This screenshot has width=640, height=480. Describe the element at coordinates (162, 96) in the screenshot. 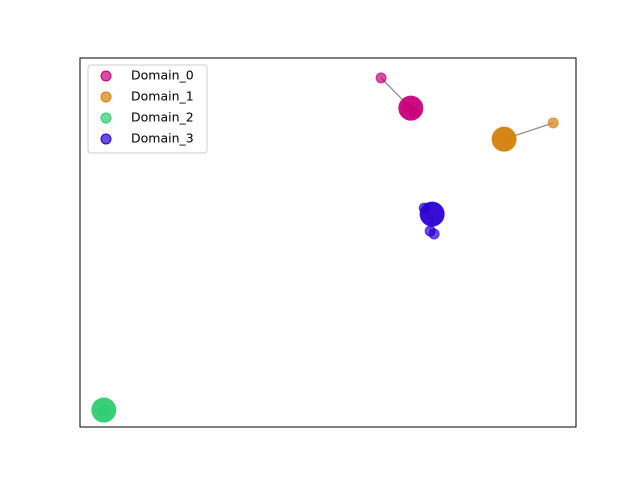

I see `legend-label: Domain_1` at that location.